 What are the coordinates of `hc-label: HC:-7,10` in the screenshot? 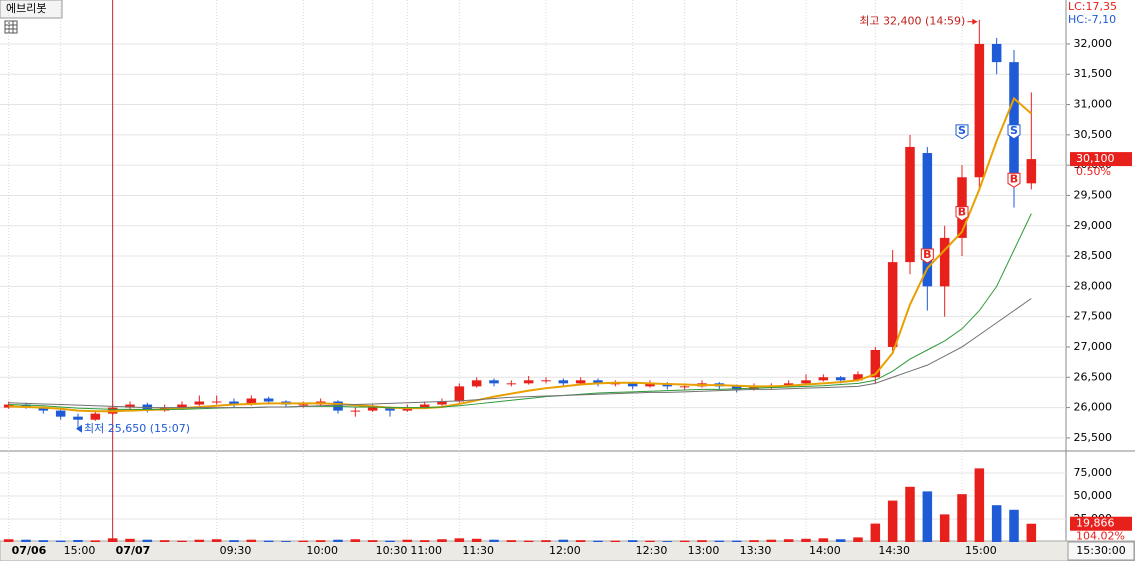 It's located at (1092, 19).